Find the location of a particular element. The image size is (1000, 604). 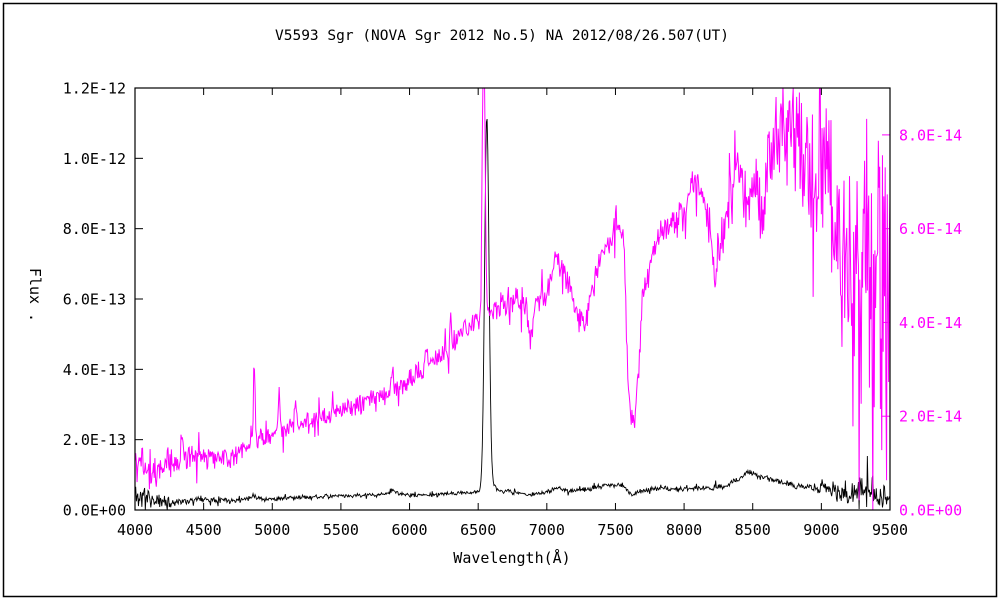

x-tick-label: 9000 is located at coordinates (821, 530).